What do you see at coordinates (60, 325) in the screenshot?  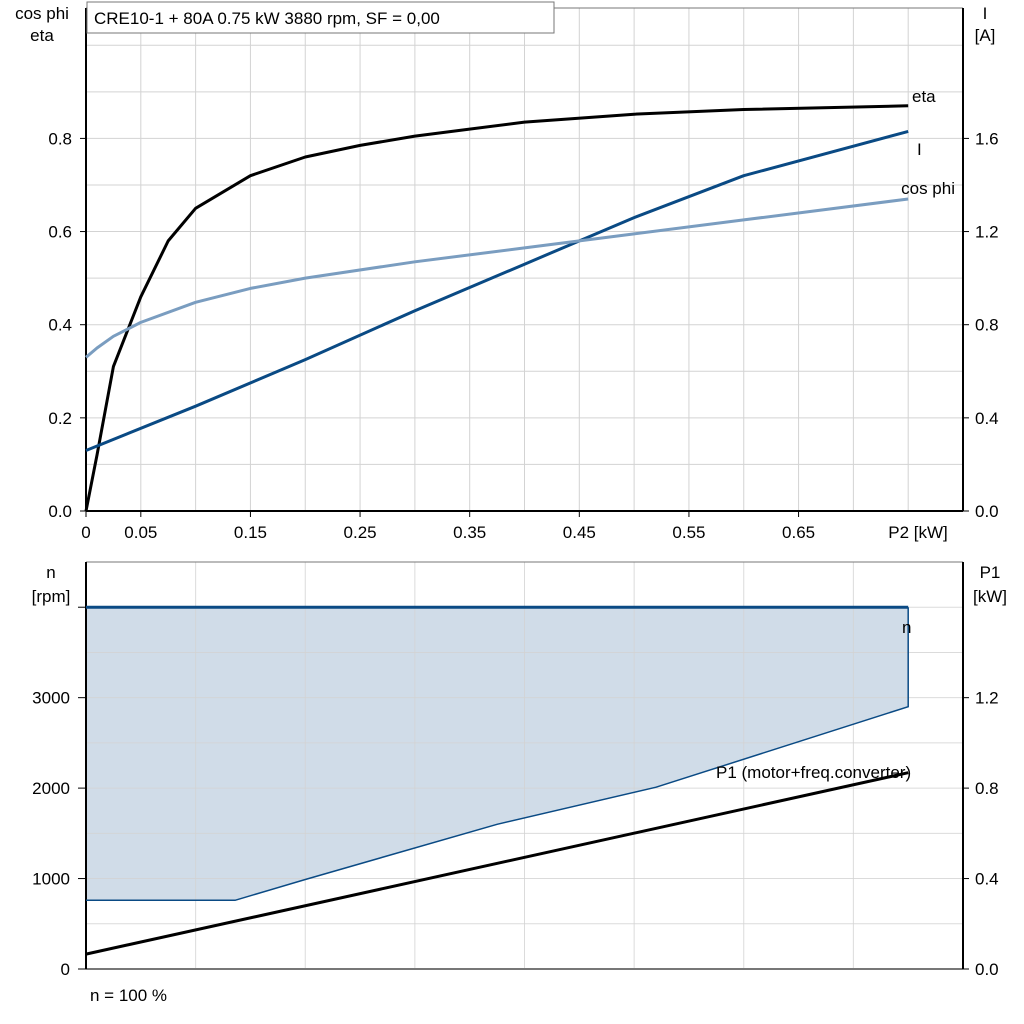 I see `y-left-tick-label: 0.4` at bounding box center [60, 325].